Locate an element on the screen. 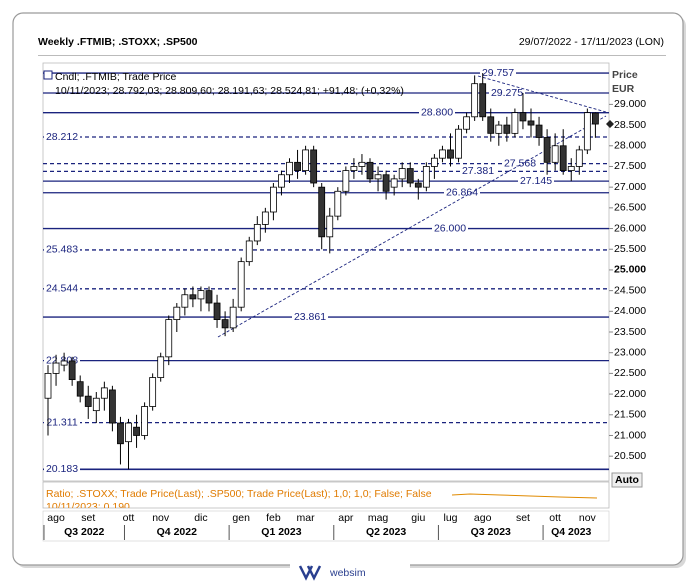 The image size is (700, 586). y-tick-label: 23.500 is located at coordinates (630, 332).